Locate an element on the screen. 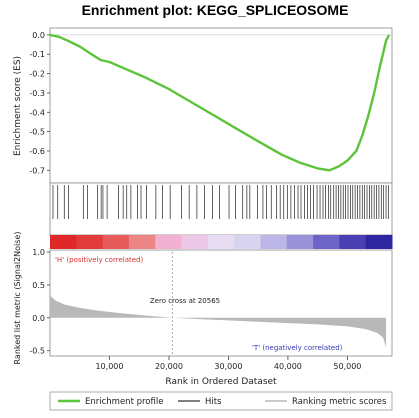 The width and height of the screenshot is (419, 418). es-y-tick-label: 0.0 is located at coordinates (38, 35).